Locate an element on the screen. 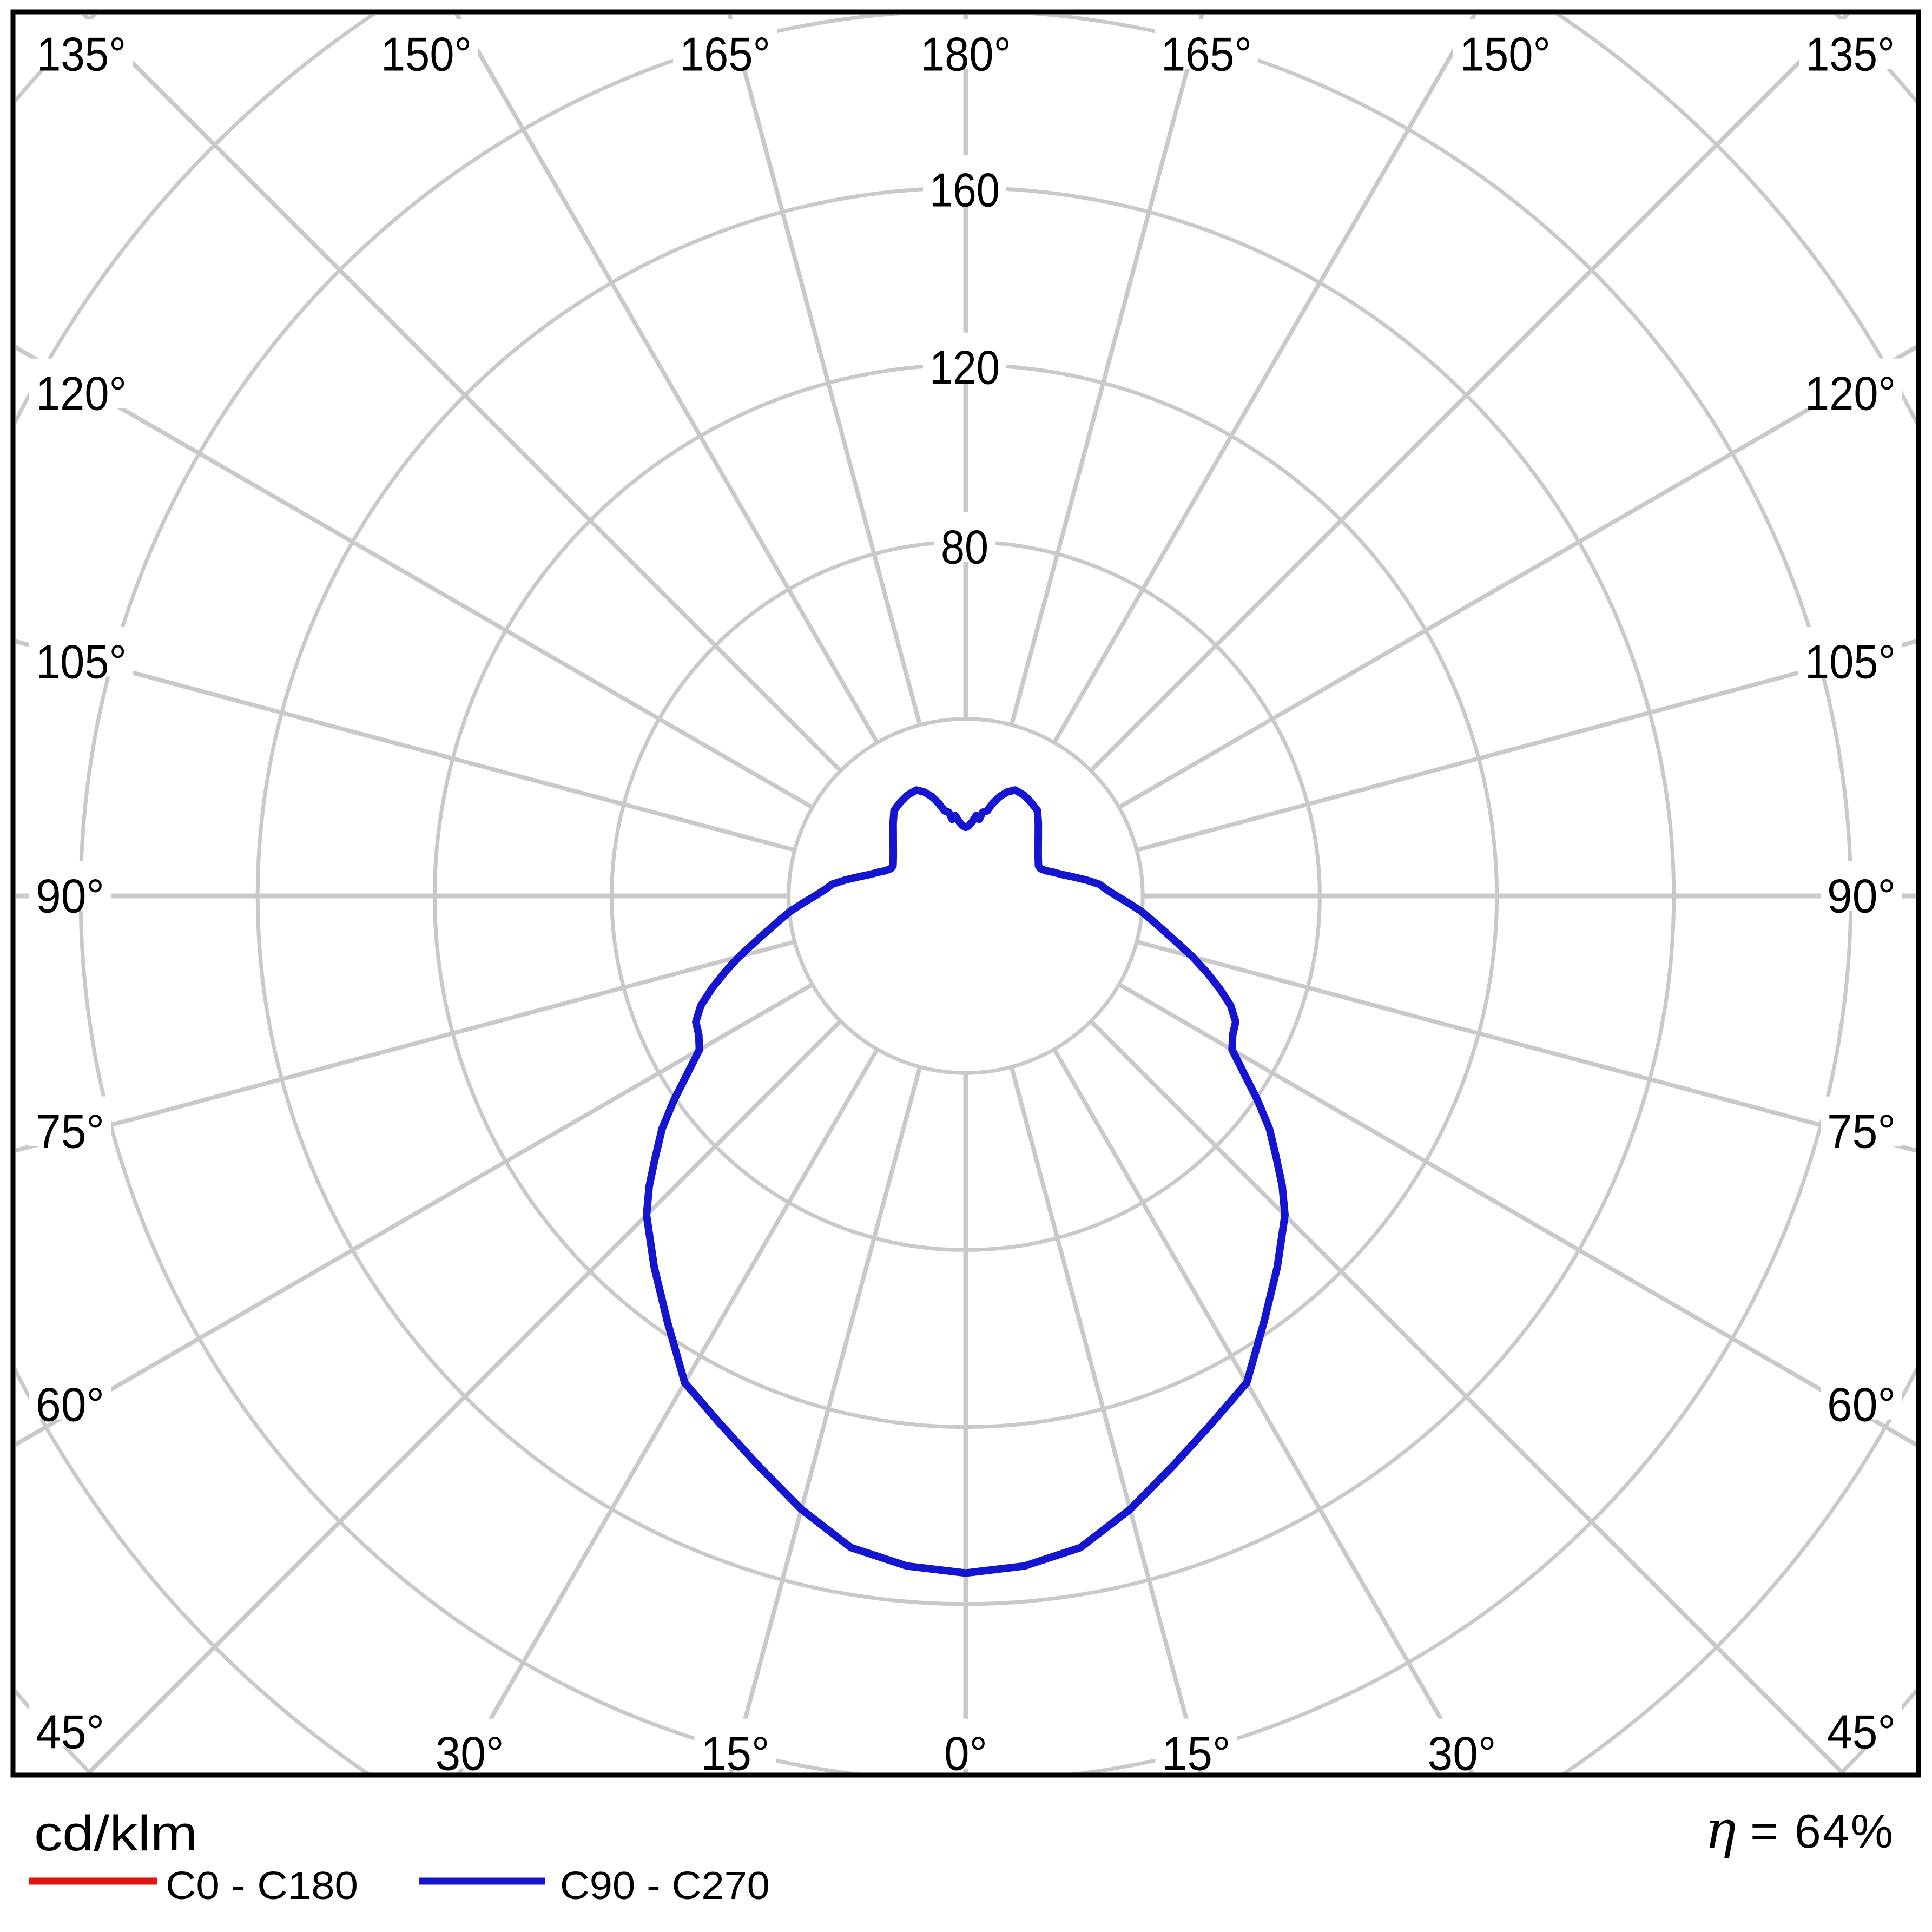 This screenshot has height=1932, width=1932. angle-label-13-bg is located at coordinates (1850, 652).